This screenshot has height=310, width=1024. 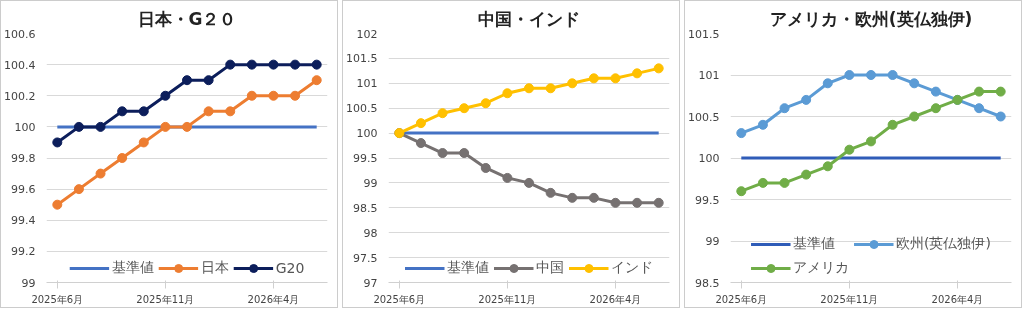 I want to click on chart-title: 日本・G２０, so click(x=187, y=18).